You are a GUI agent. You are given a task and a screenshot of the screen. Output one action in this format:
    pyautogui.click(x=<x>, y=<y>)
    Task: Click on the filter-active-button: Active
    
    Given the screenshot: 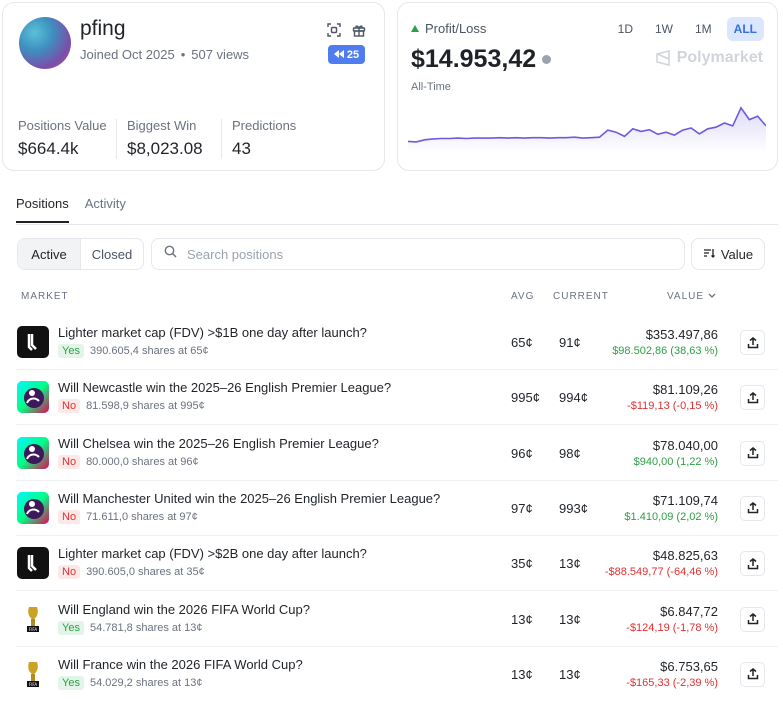 What is the action you would take?
    pyautogui.click(x=49, y=254)
    